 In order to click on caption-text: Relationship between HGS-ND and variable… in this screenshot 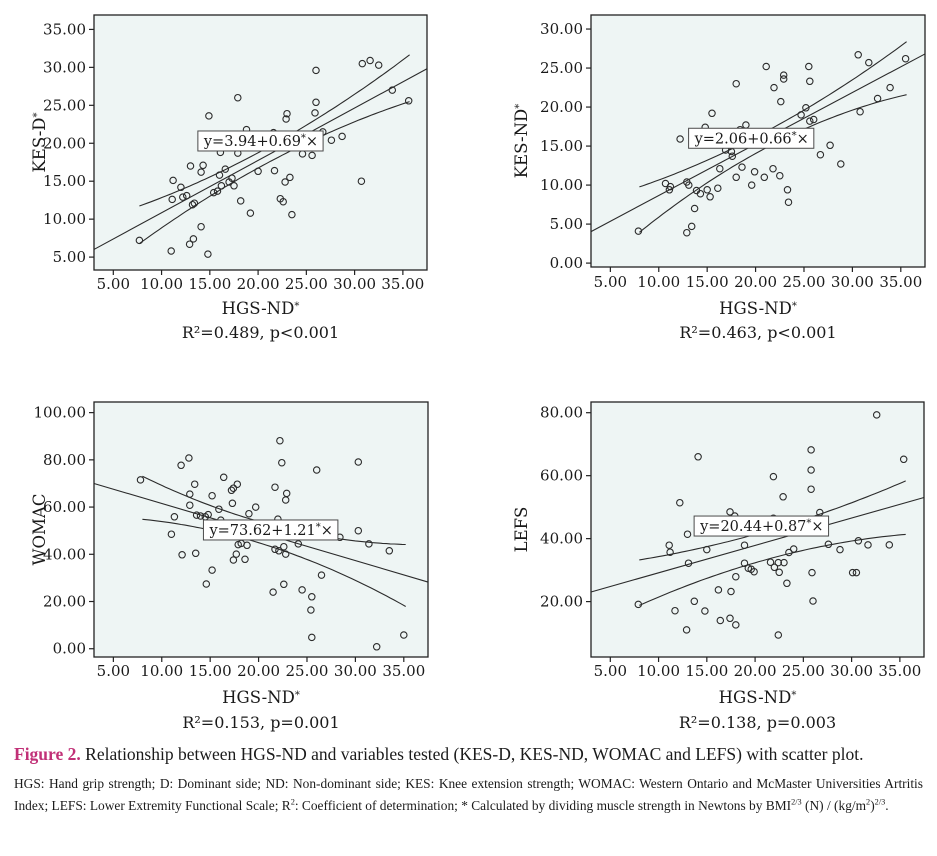, I will do `click(474, 754)`.